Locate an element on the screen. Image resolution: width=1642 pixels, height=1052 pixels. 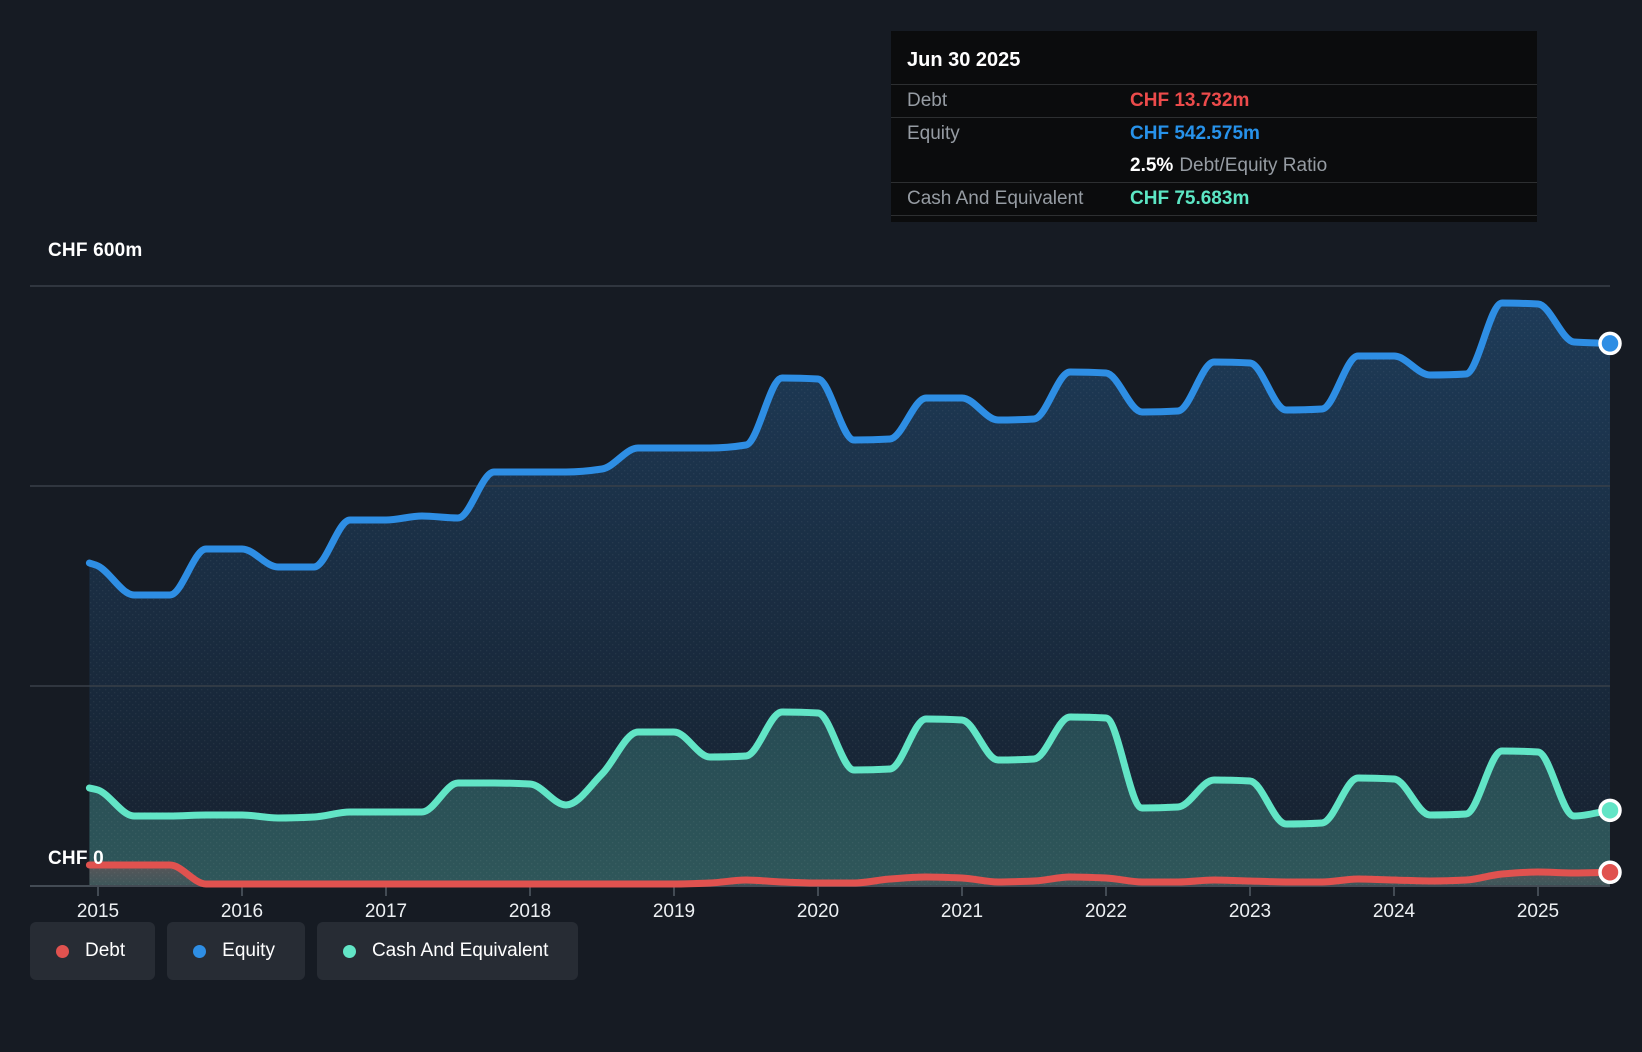
debt-last-point-marker is located at coordinates (1610, 872).